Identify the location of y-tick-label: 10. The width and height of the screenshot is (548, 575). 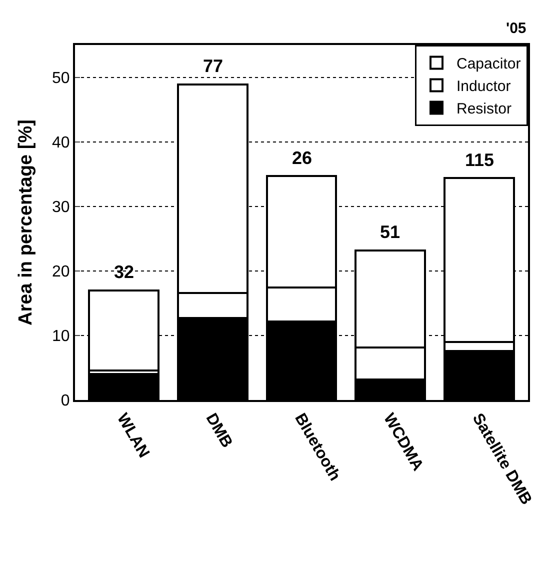
(61, 337).